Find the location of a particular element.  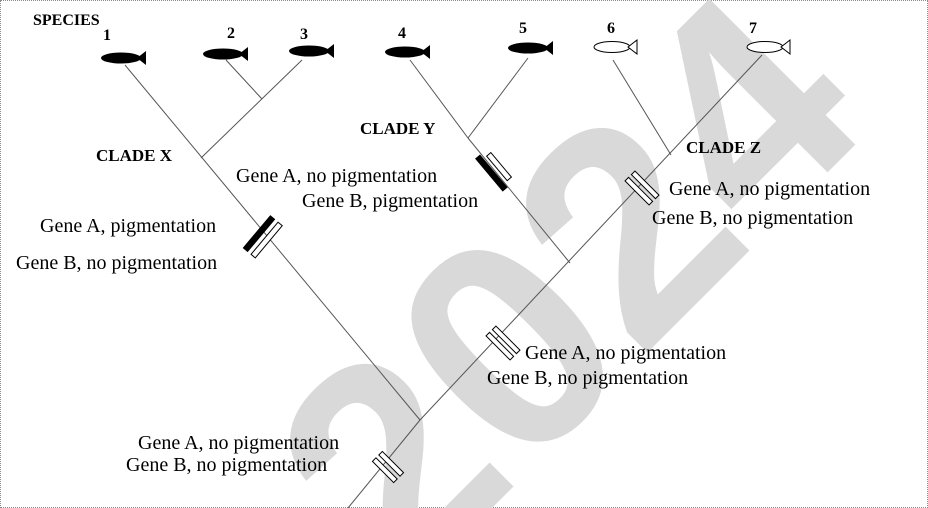

species-number-3: 3 is located at coordinates (304, 34).